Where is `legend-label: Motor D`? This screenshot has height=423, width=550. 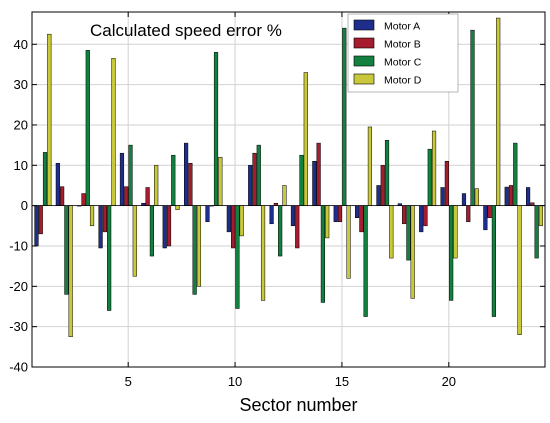
legend-label: Motor D is located at coordinates (403, 81).